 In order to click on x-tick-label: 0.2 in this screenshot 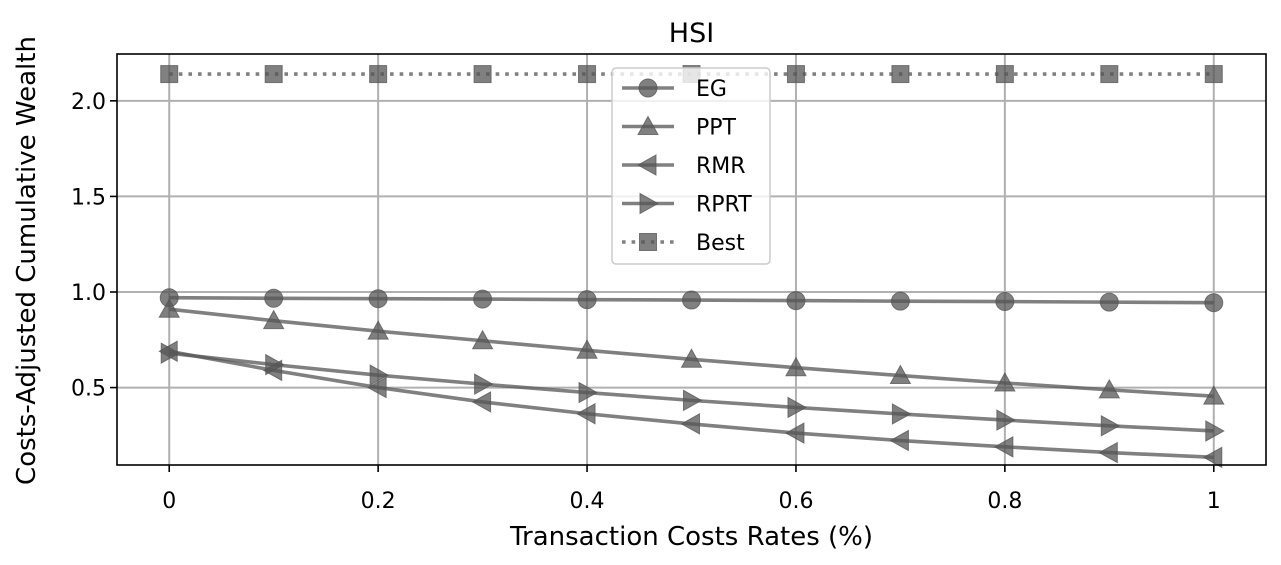, I will do `click(378, 501)`.